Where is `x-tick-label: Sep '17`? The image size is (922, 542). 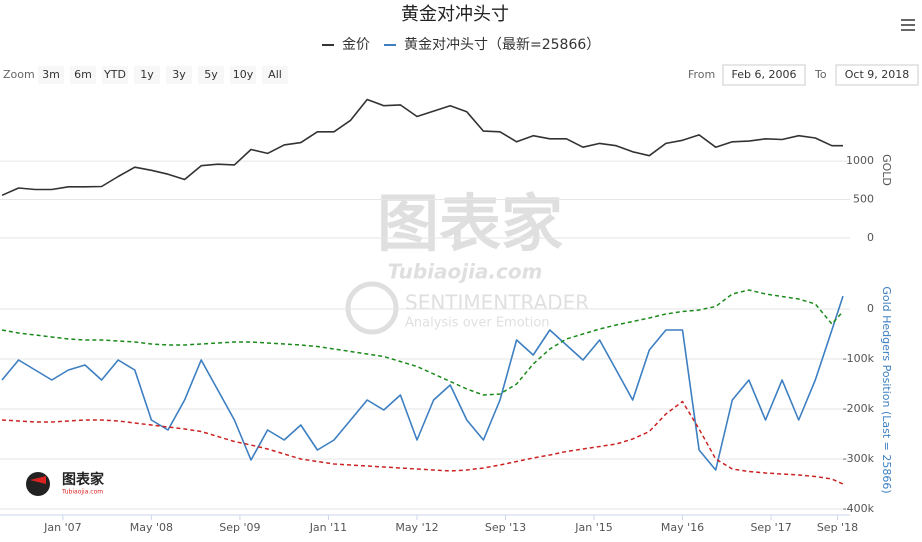 x-tick-label: Sep '17 is located at coordinates (770, 527).